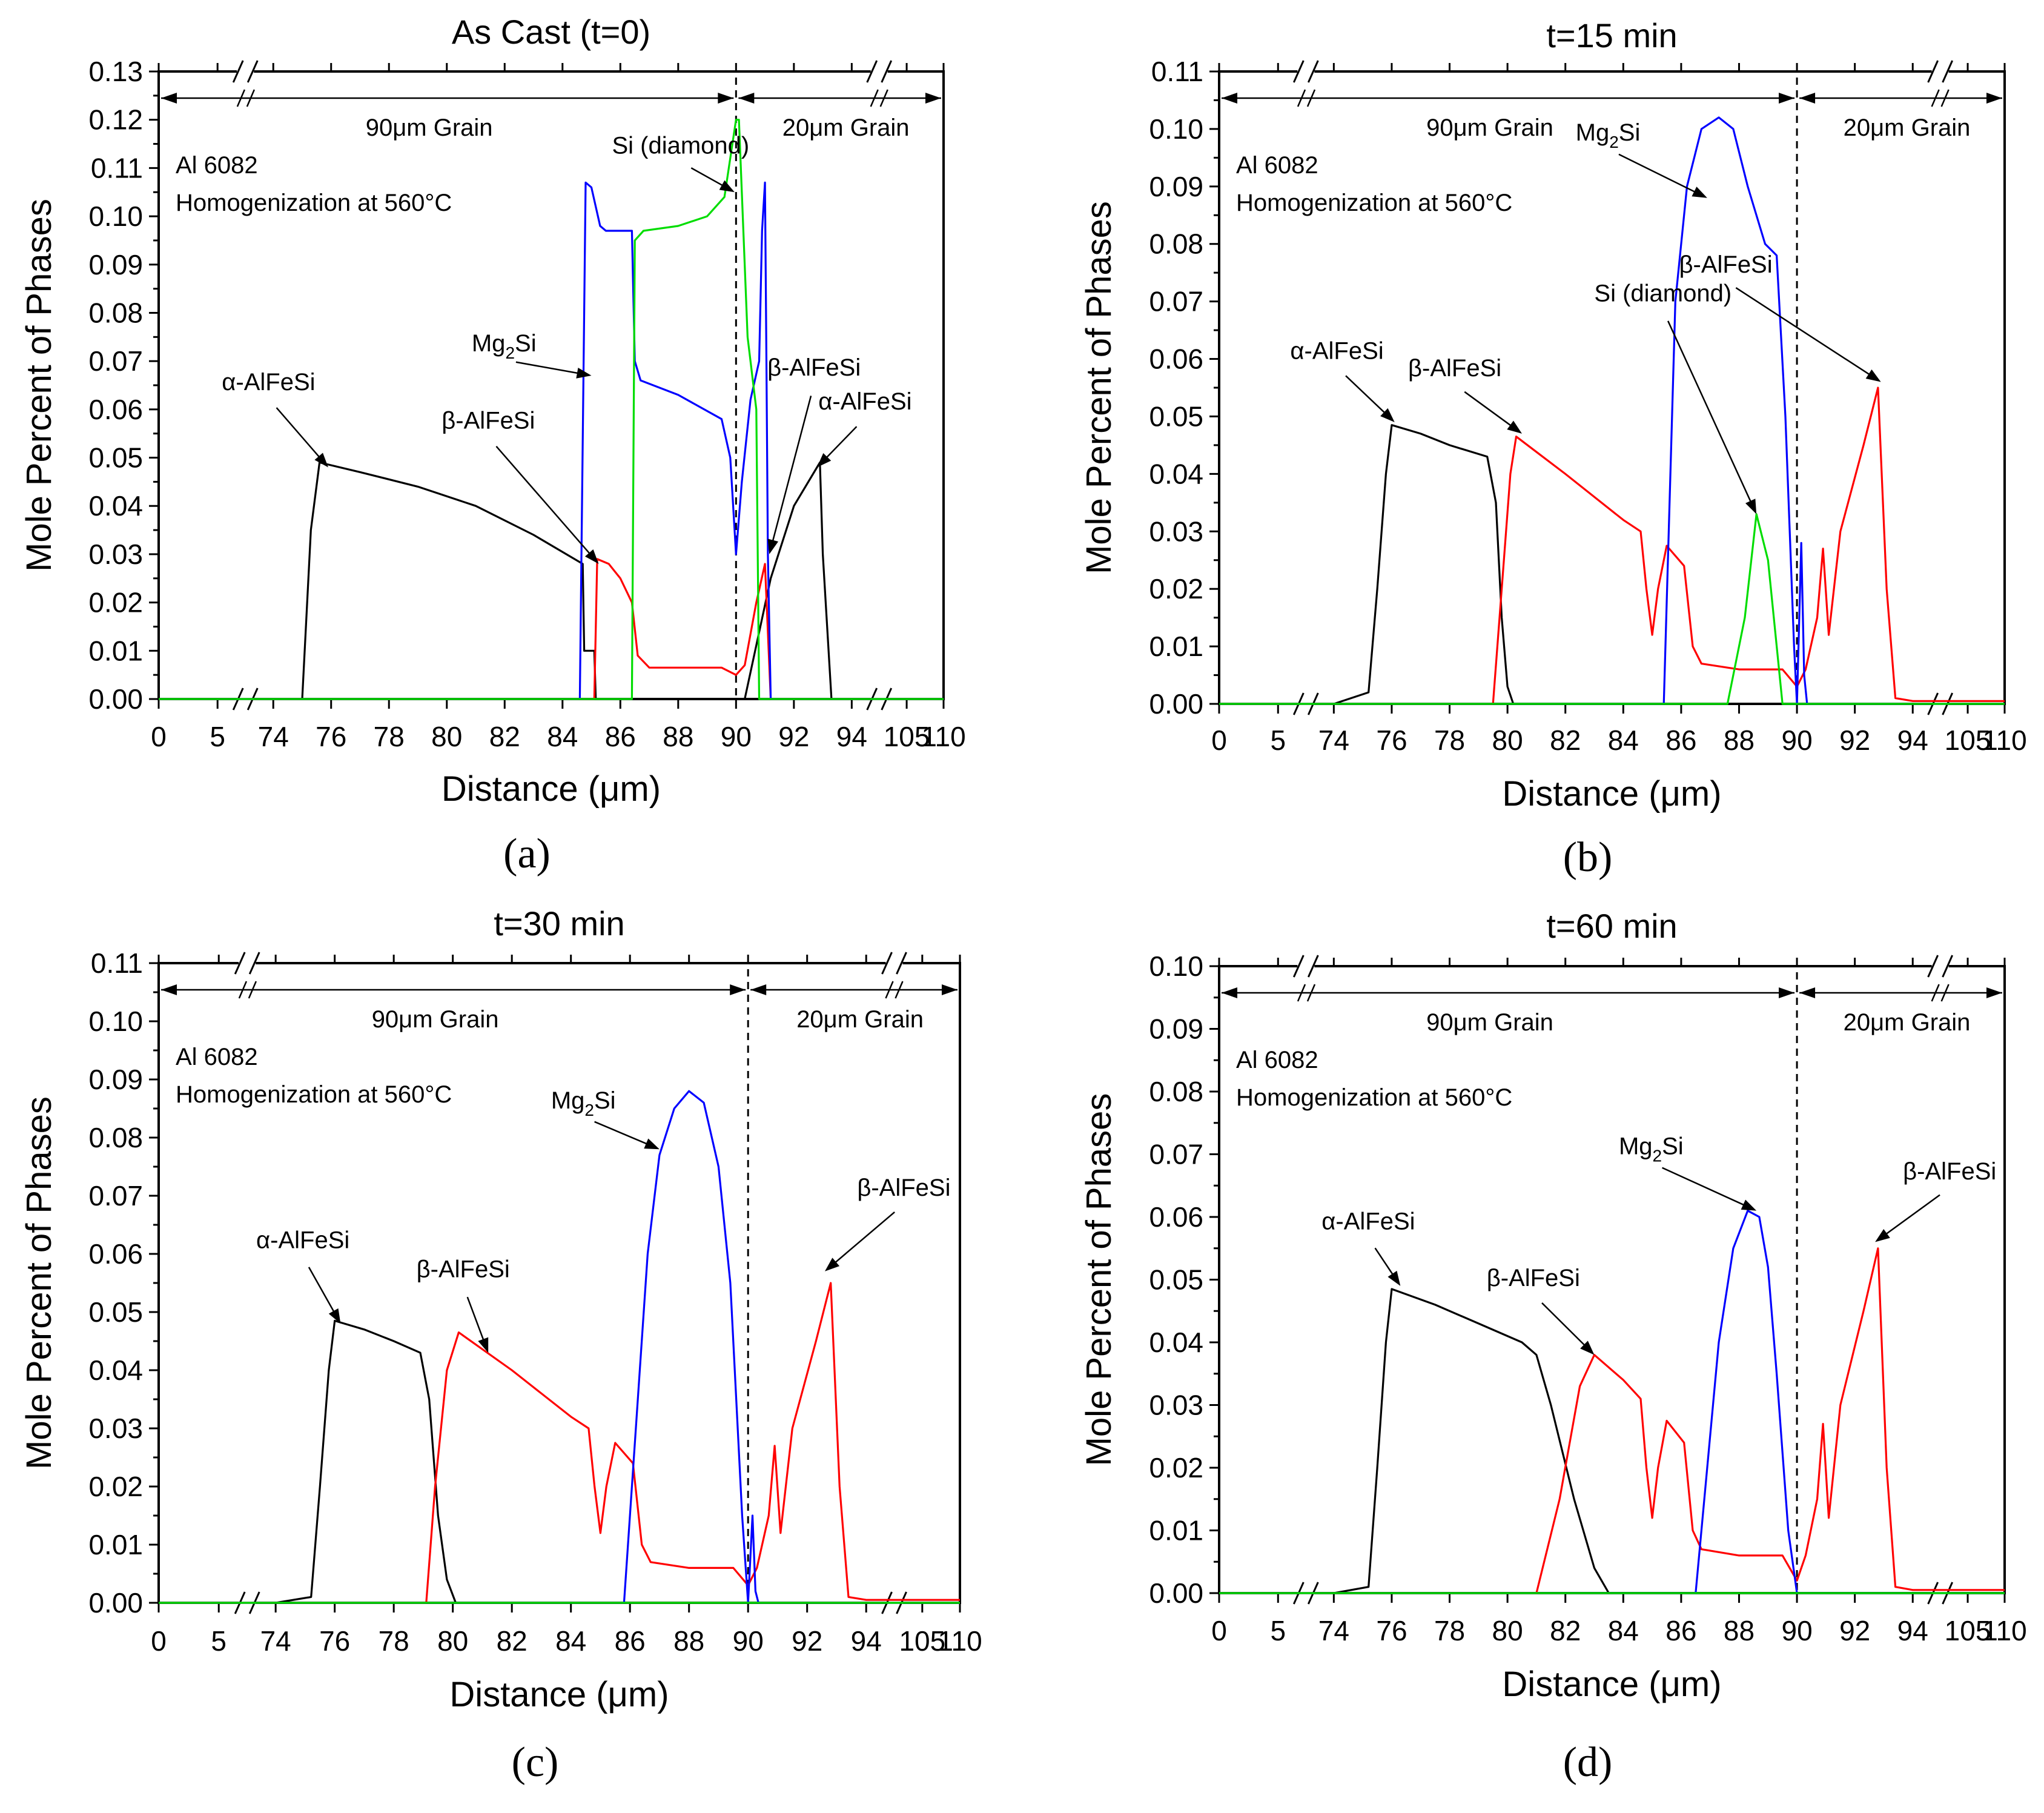 This screenshot has height=1813, width=2044. I want to click on x-tick-label: 110, so click(2004, 740).